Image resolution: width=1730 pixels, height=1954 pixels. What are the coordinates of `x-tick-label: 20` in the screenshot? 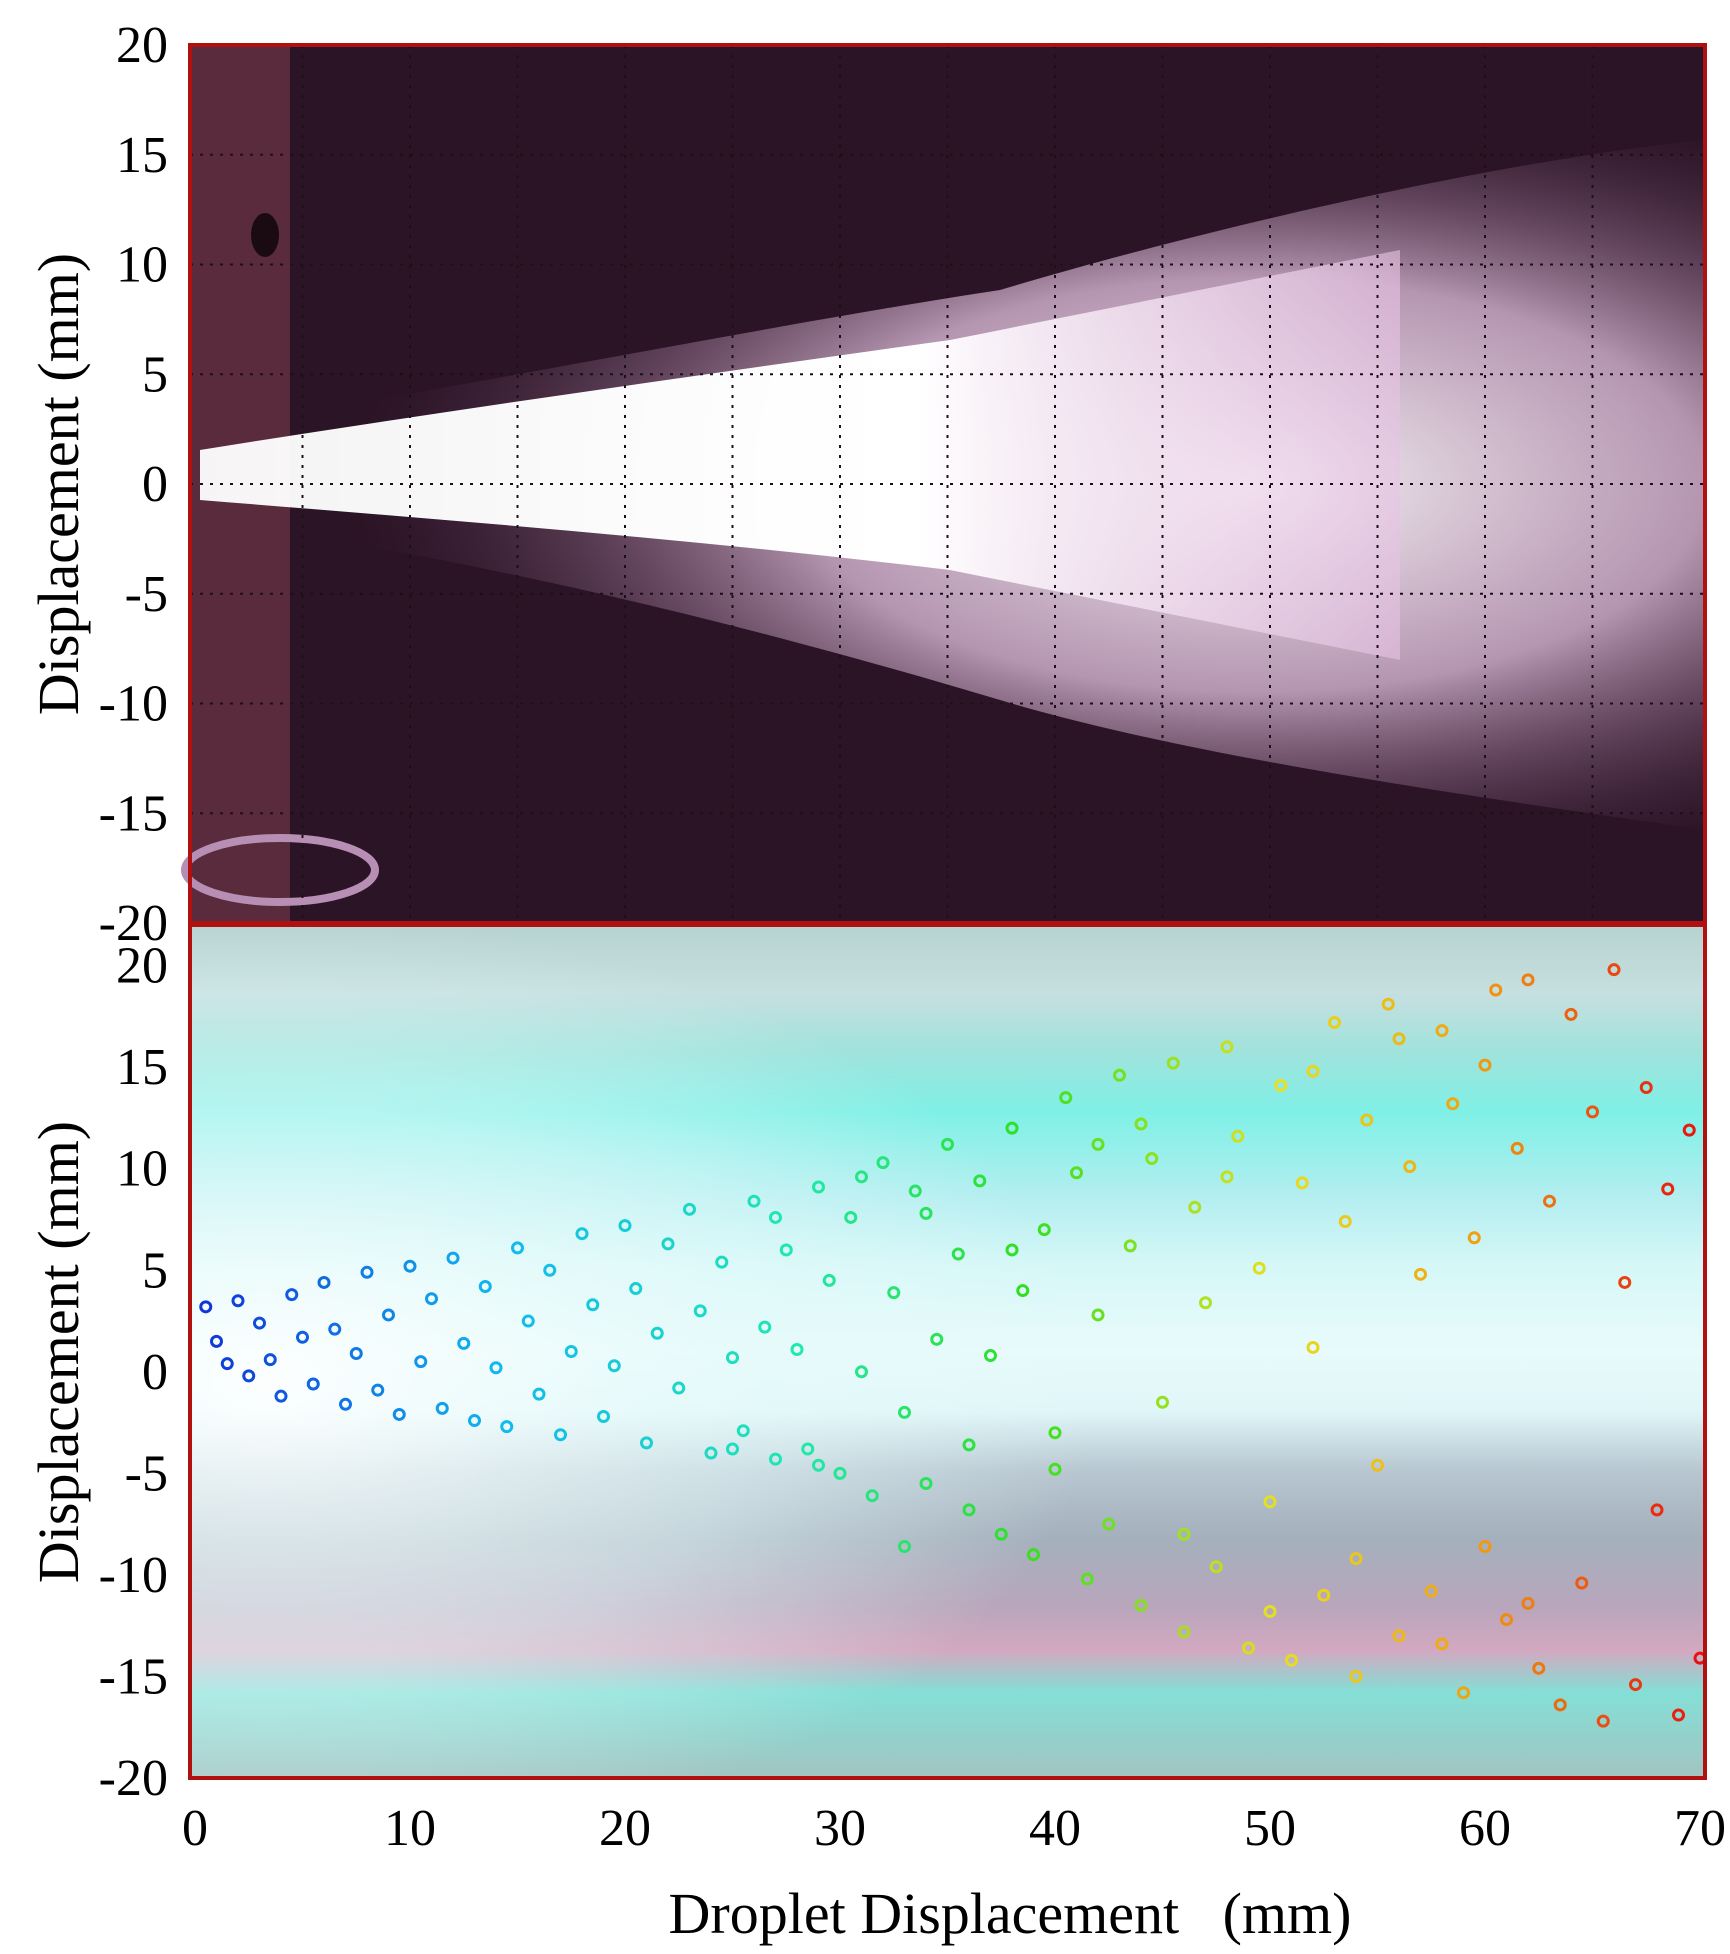 It's located at (625, 1828).